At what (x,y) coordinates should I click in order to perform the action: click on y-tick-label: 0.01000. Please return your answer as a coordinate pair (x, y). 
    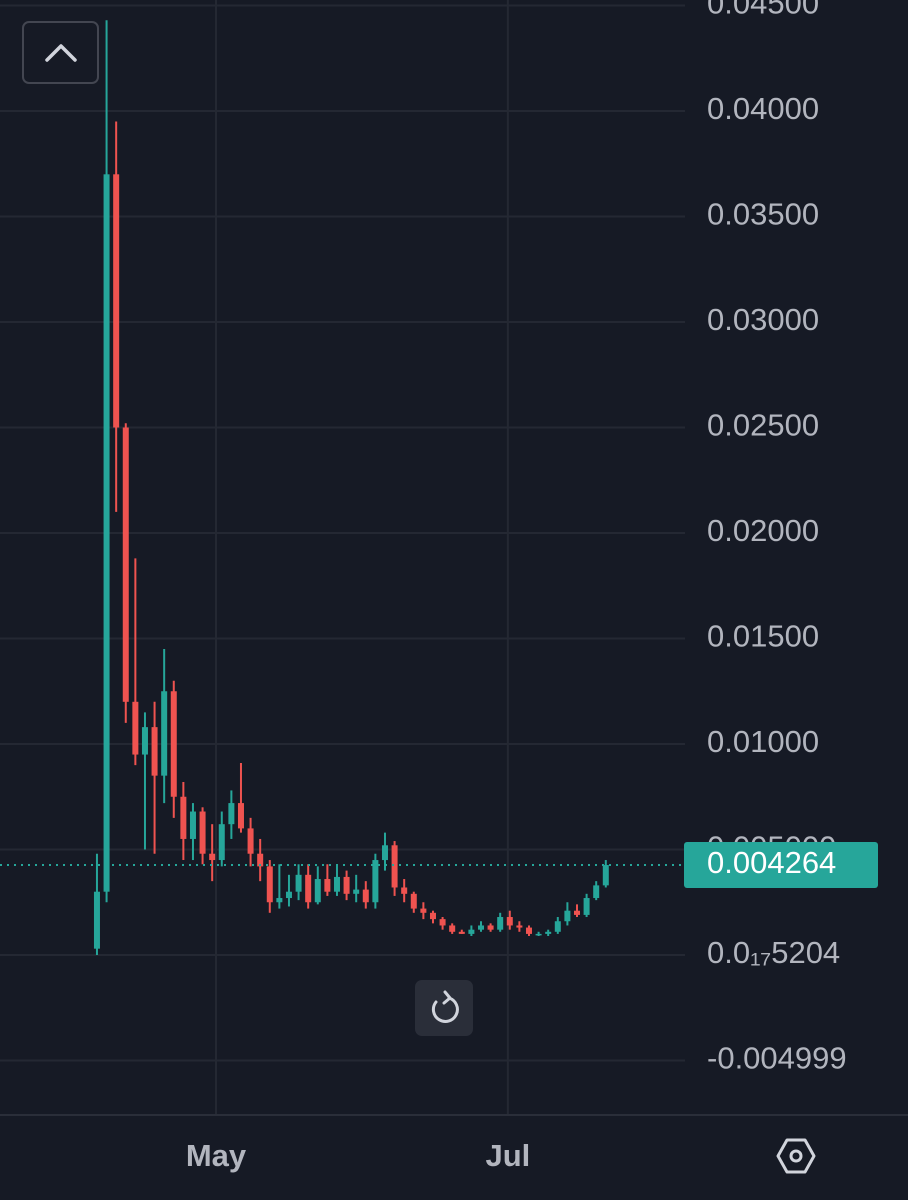
    Looking at the image, I should click on (763, 741).